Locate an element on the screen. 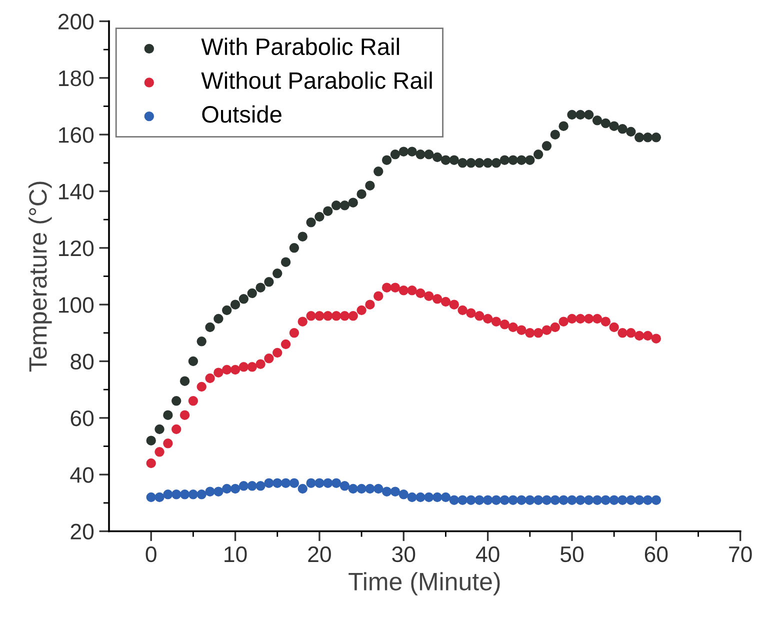 The height and width of the screenshot is (625, 757). x-tick-label: 30 is located at coordinates (404, 554).